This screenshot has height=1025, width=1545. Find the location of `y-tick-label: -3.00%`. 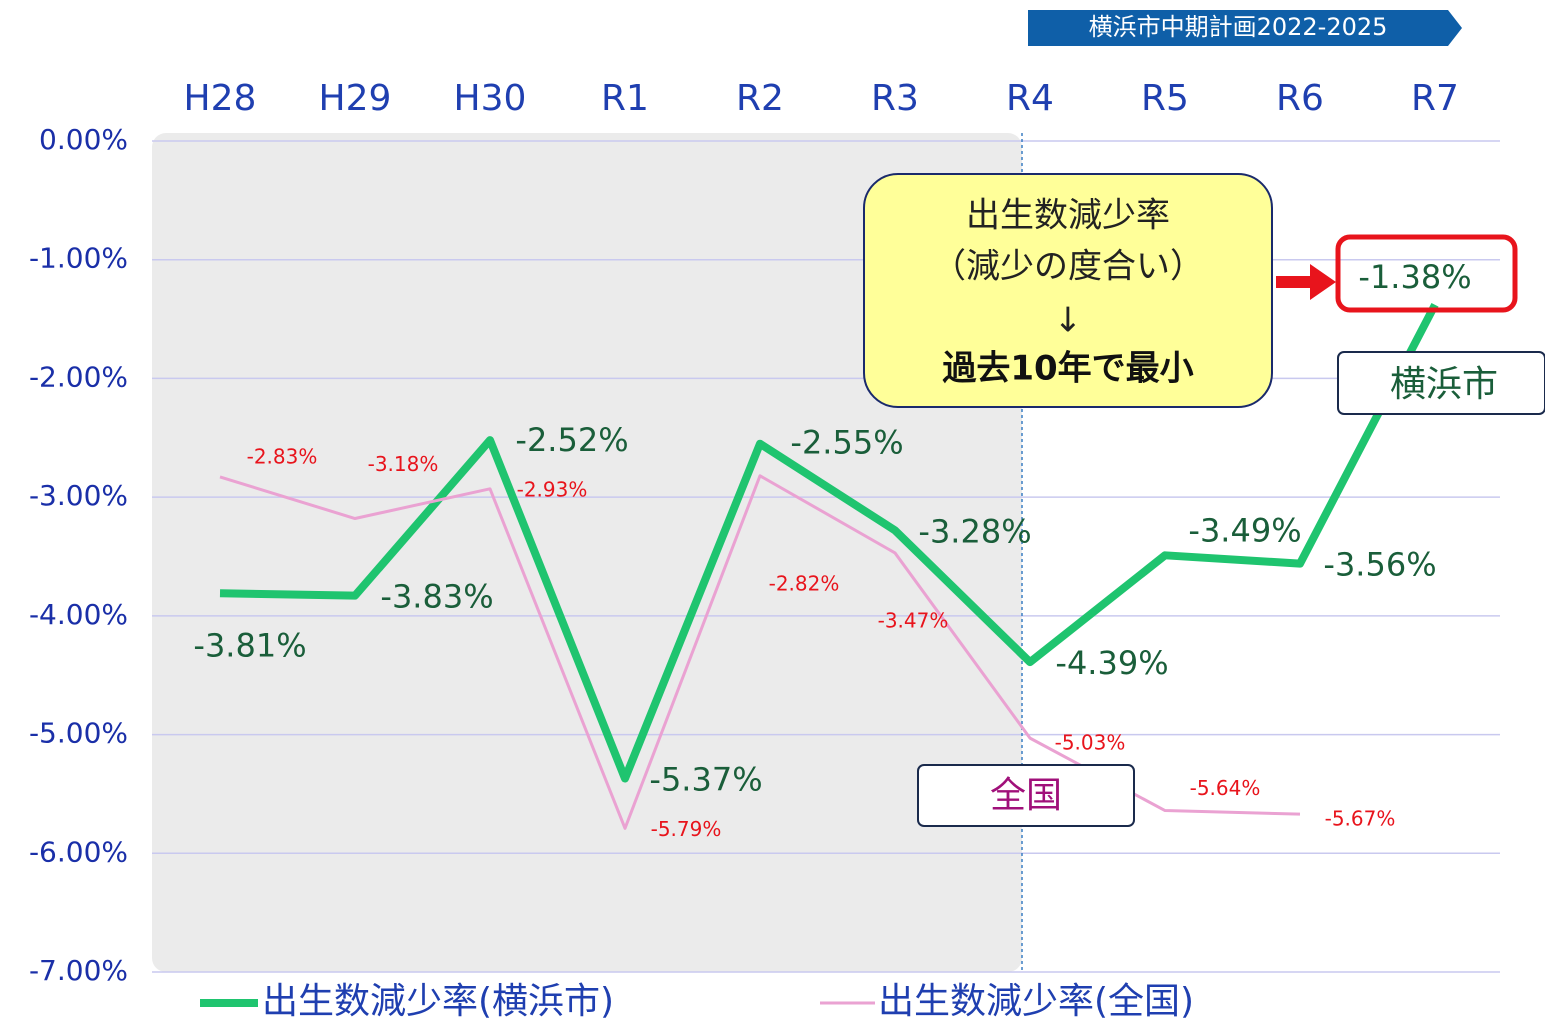

y-tick-label: -3.00% is located at coordinates (78, 495).